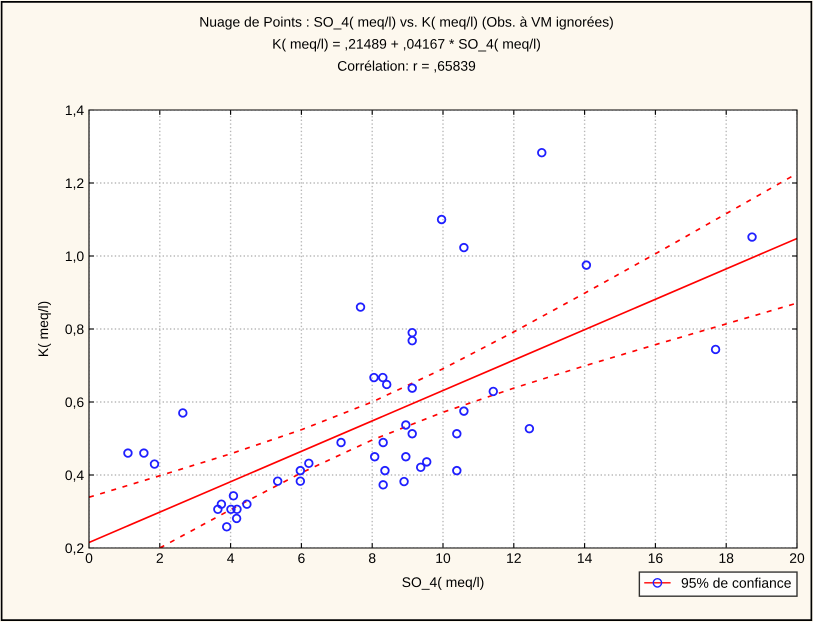 The height and width of the screenshot is (622, 813). I want to click on x-tick-label: 10, so click(443, 558).